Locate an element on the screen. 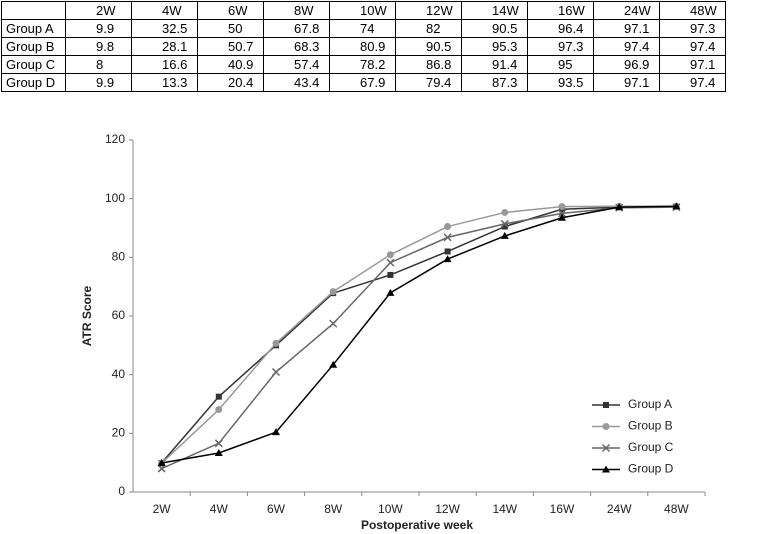  table-row: 2W 4W 6W 8W 10W 12W 14W 16W 24W 48W is located at coordinates (363, 10).